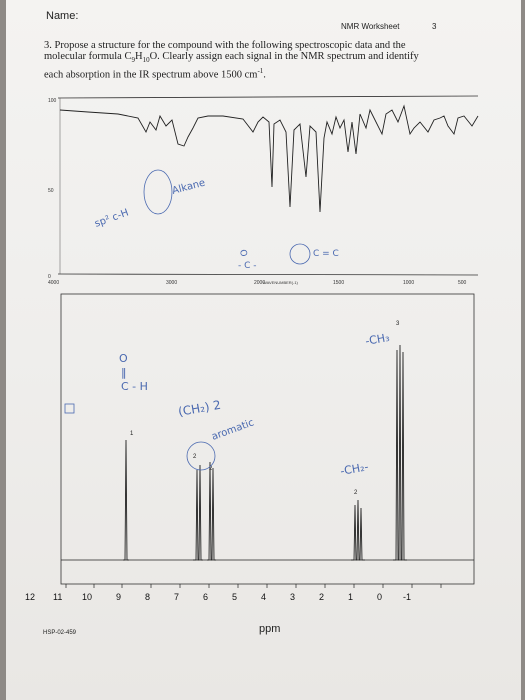 This screenshot has width=525, height=700. What do you see at coordinates (123, 358) in the screenshot?
I see `nmr-note-aldehyde-o: O` at bounding box center [123, 358].